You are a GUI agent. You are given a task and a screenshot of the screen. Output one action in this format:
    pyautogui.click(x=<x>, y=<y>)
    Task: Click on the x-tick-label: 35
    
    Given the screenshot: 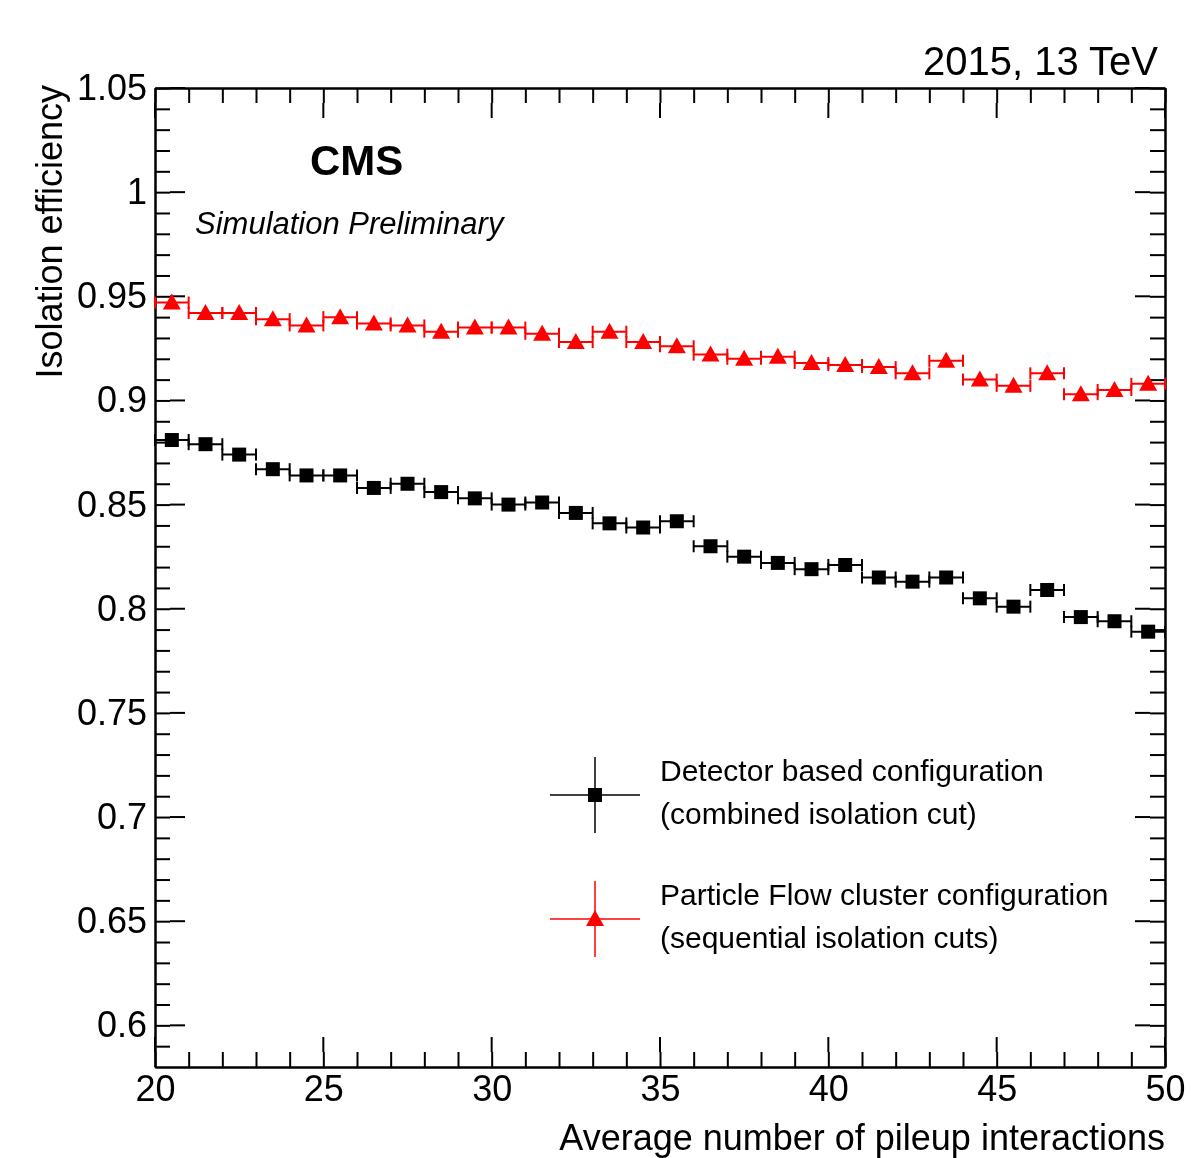 What is the action you would take?
    pyautogui.click(x=660, y=1088)
    